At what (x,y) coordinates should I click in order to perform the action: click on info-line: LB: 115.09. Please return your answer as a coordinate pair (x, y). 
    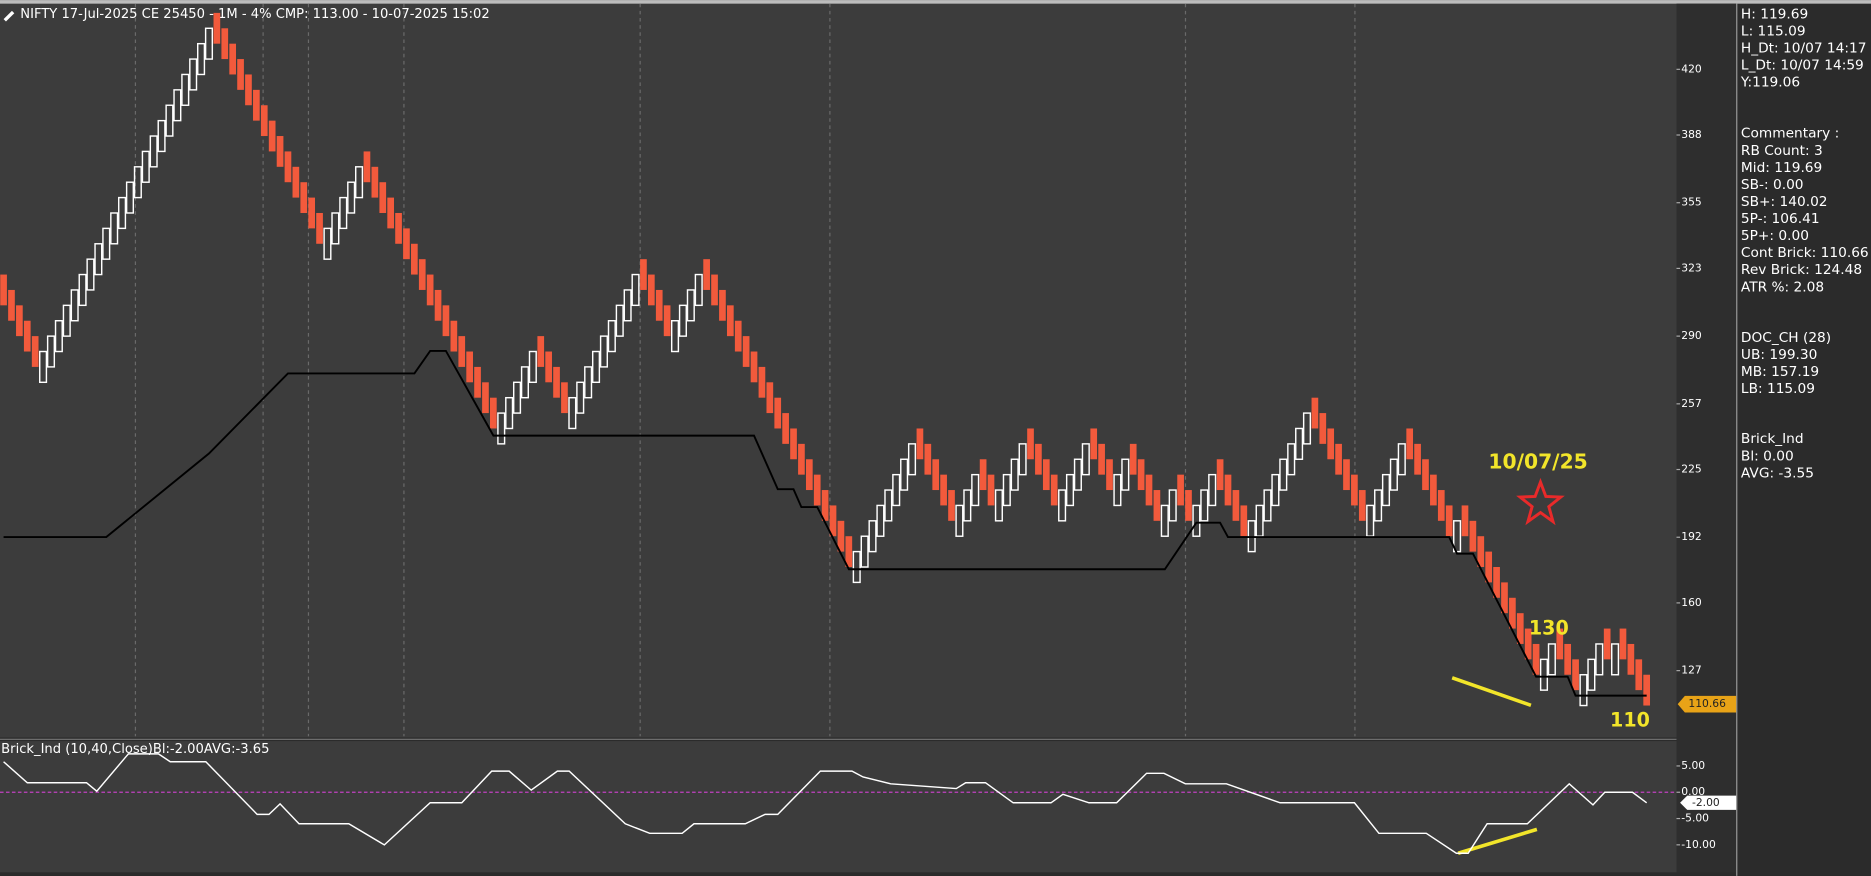
    Looking at the image, I should click on (1778, 389).